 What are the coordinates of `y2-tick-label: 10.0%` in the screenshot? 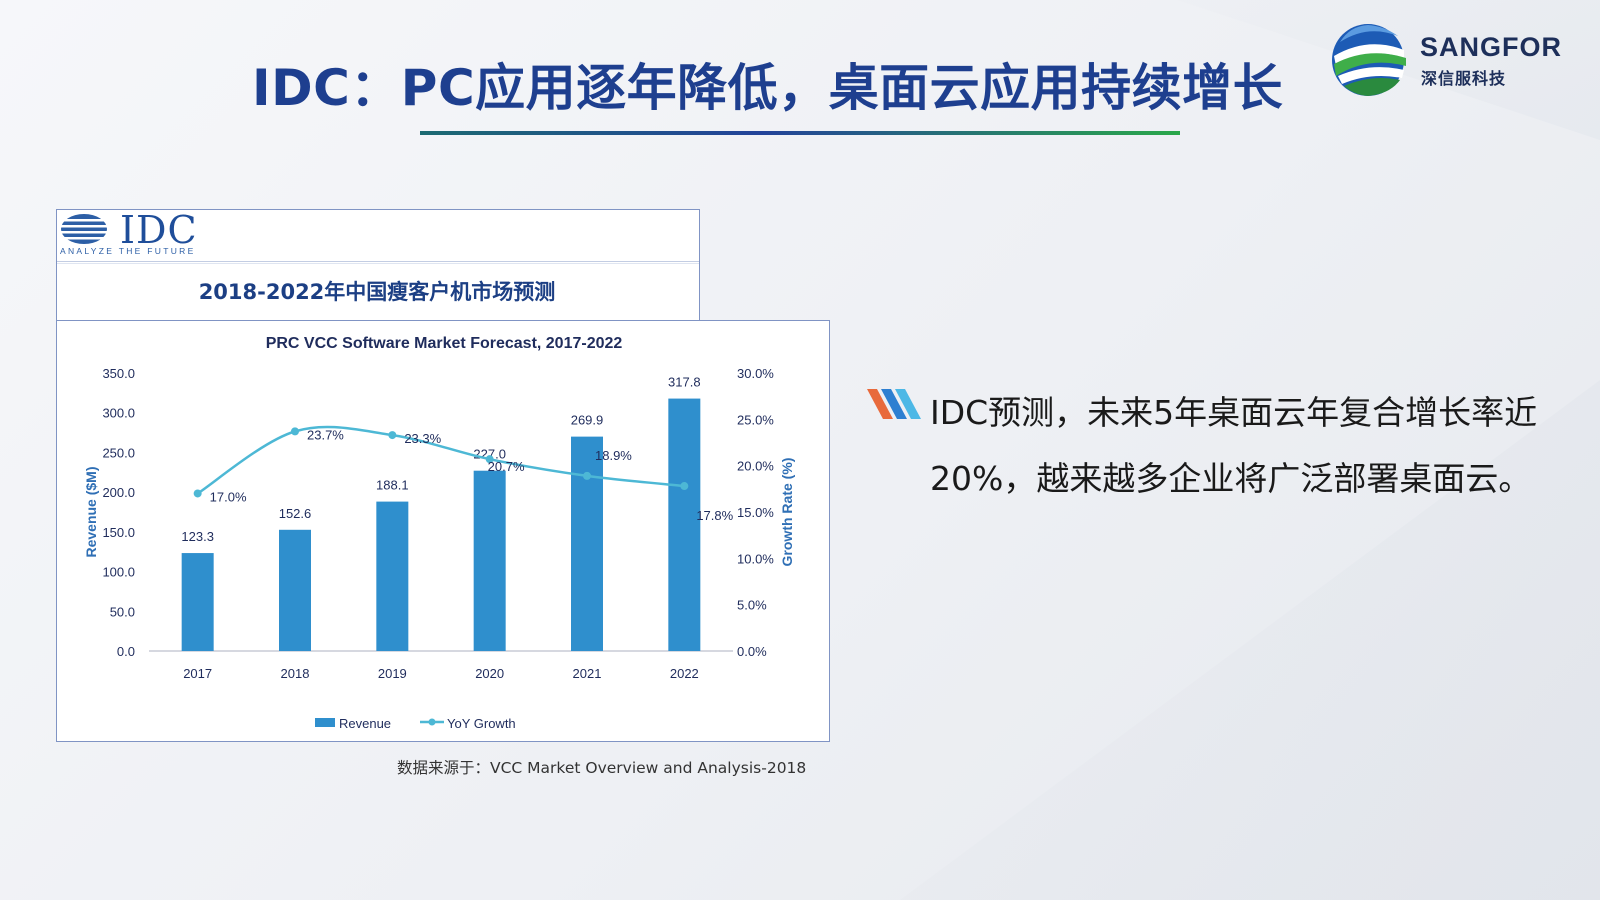 It's located at (755, 558).